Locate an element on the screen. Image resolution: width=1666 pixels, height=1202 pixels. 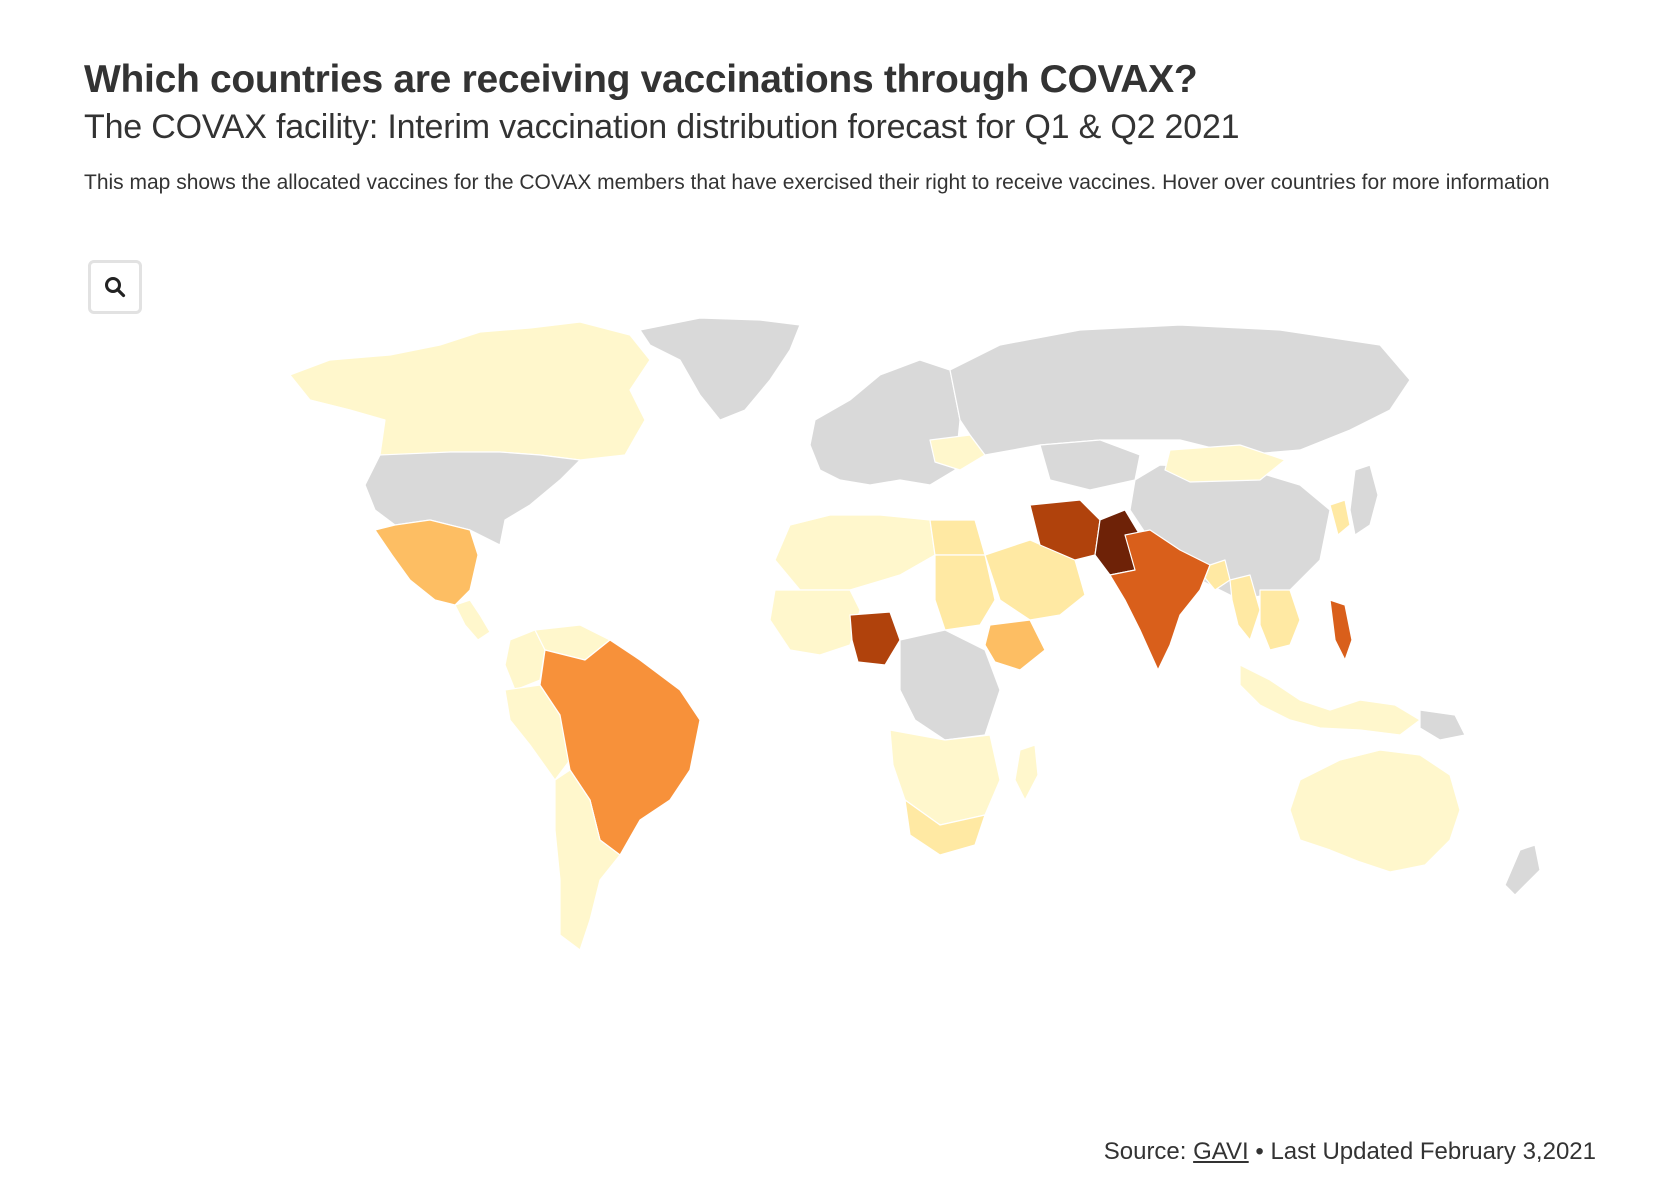
map-region-korea: Korea is located at coordinates (1340, 517).